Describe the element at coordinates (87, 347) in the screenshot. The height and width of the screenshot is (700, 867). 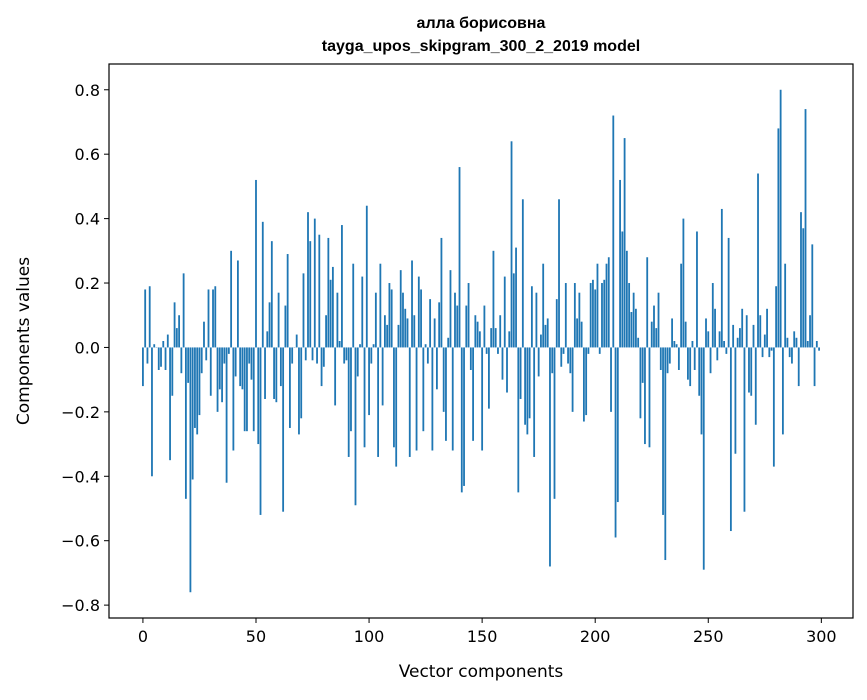
I see `y-tick-label: 0.0` at that location.